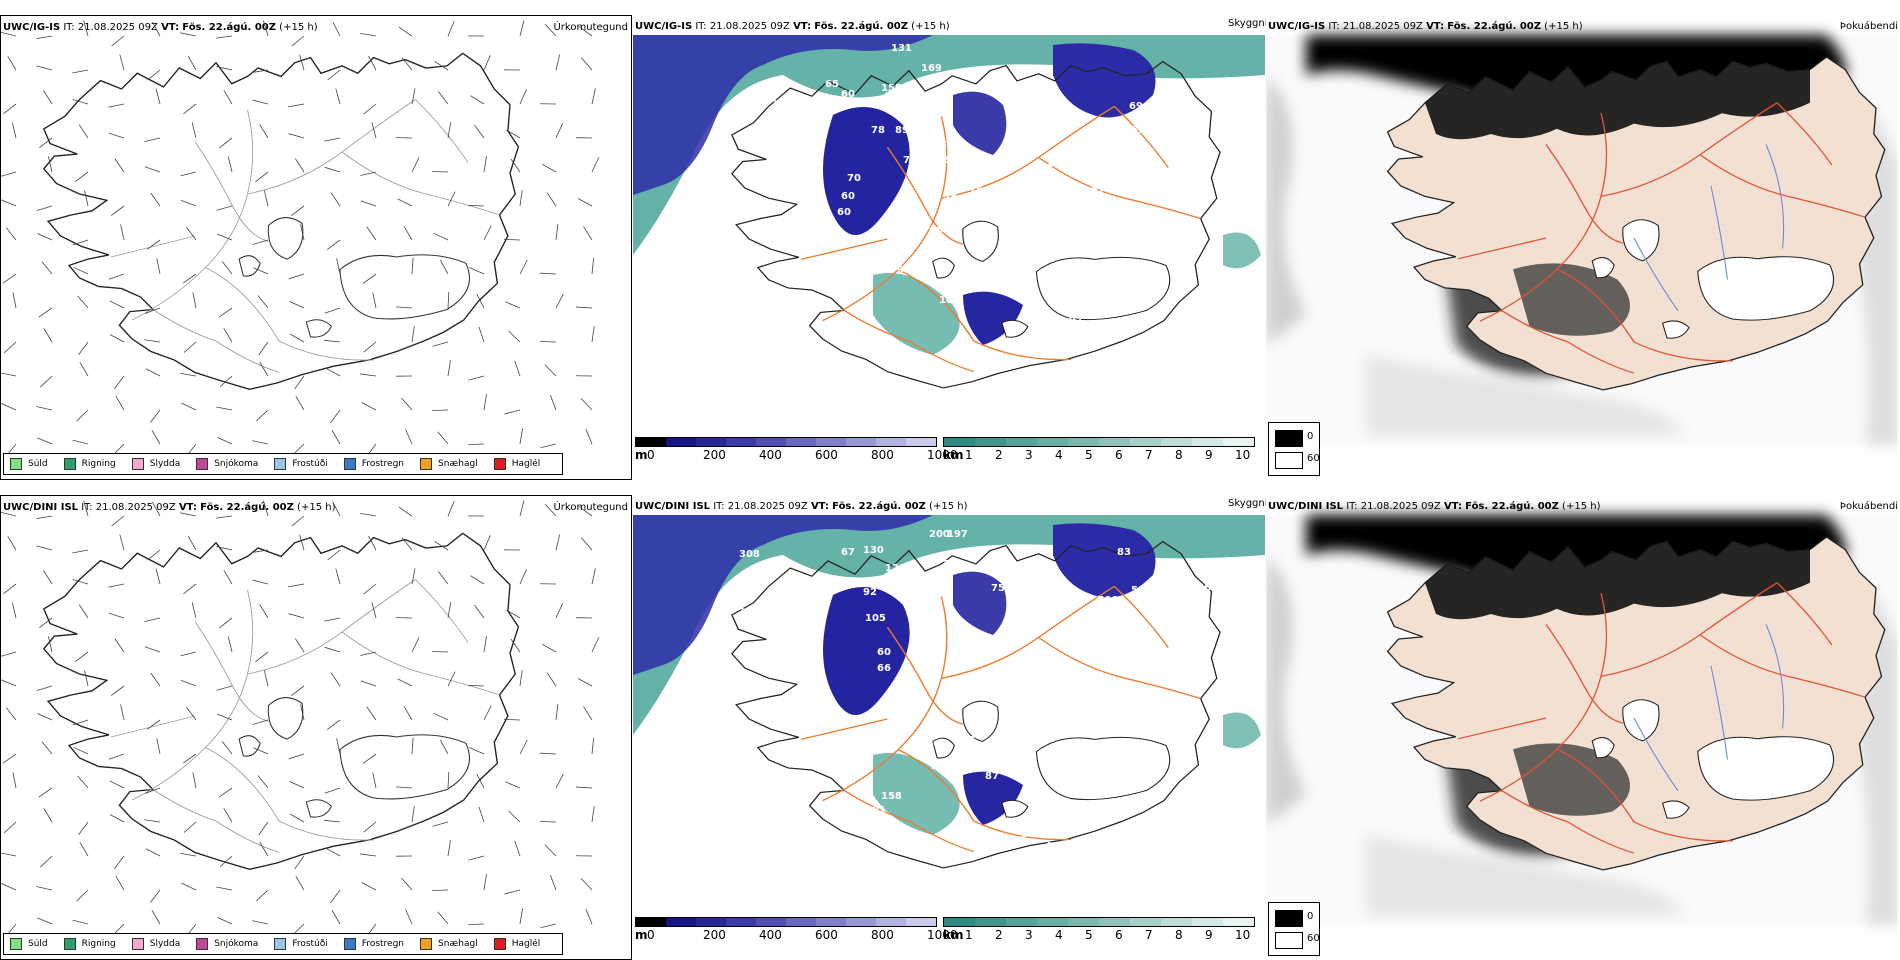 The height and width of the screenshot is (960, 1900). I want to click on panel-title: Skyggni, so click(1248, 23).